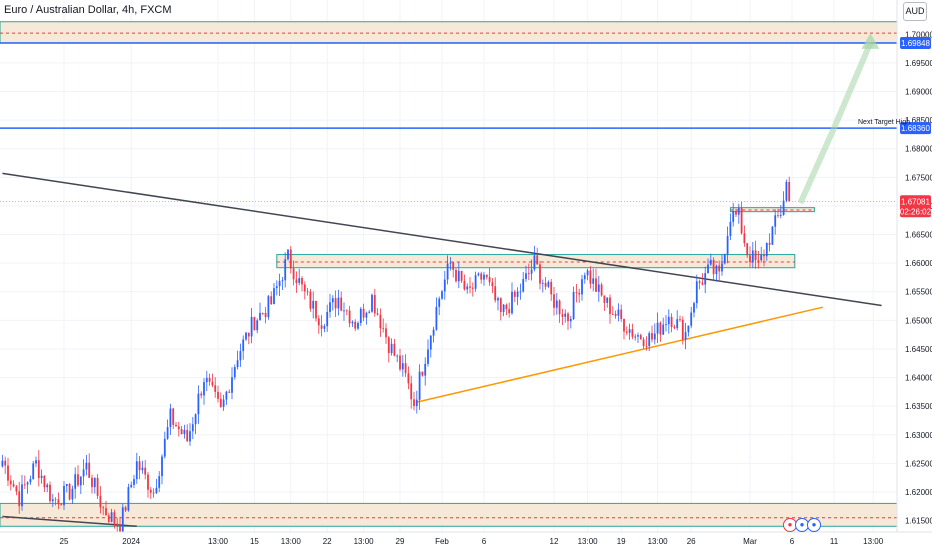 The height and width of the screenshot is (550, 932). What do you see at coordinates (915, 11) in the screenshot?
I see `currency-button: AUD` at bounding box center [915, 11].